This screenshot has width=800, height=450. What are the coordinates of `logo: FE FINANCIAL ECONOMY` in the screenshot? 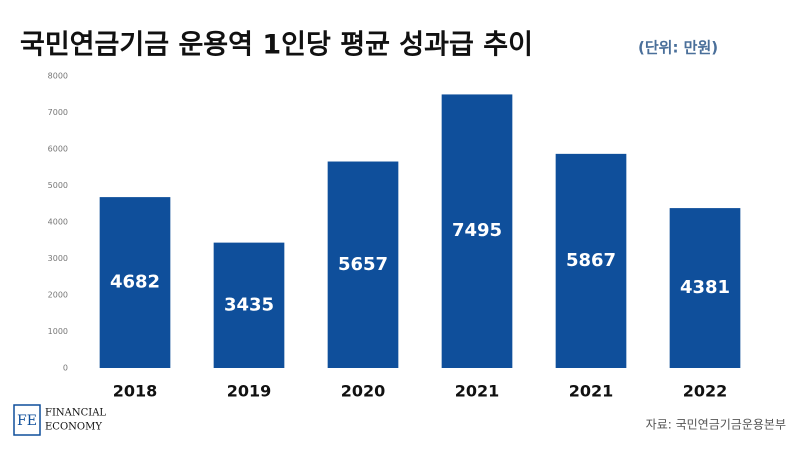 It's located at (59, 420).